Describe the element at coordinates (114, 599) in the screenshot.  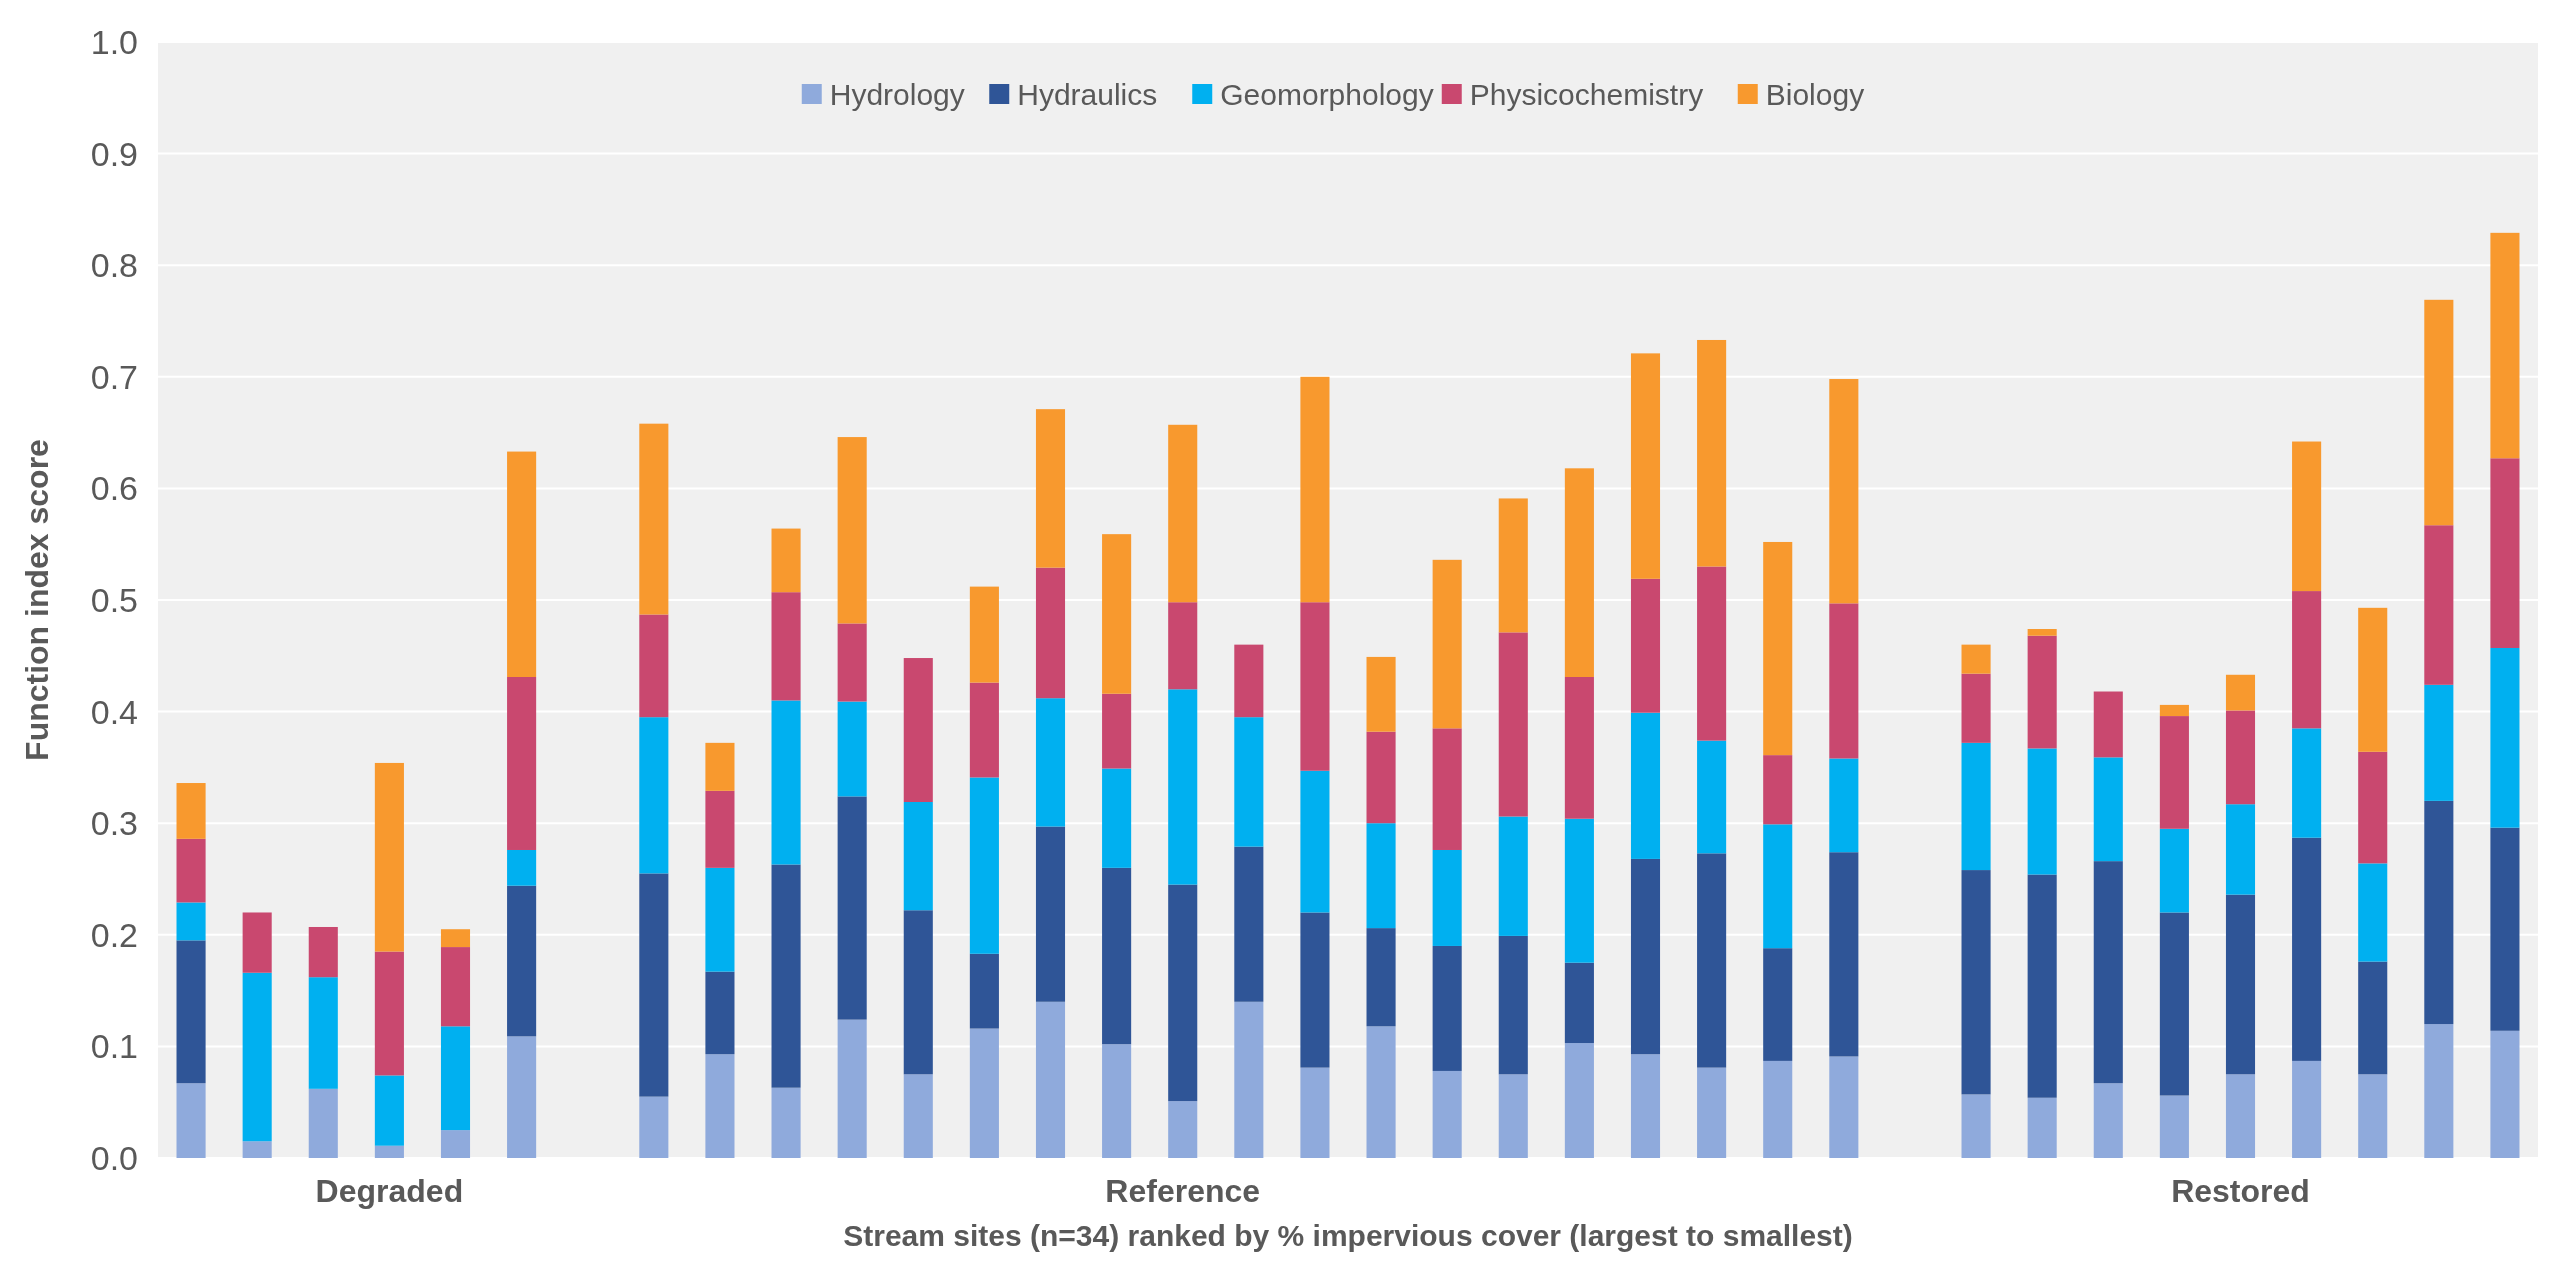
I see `y-tick-label: 0.5` at that location.